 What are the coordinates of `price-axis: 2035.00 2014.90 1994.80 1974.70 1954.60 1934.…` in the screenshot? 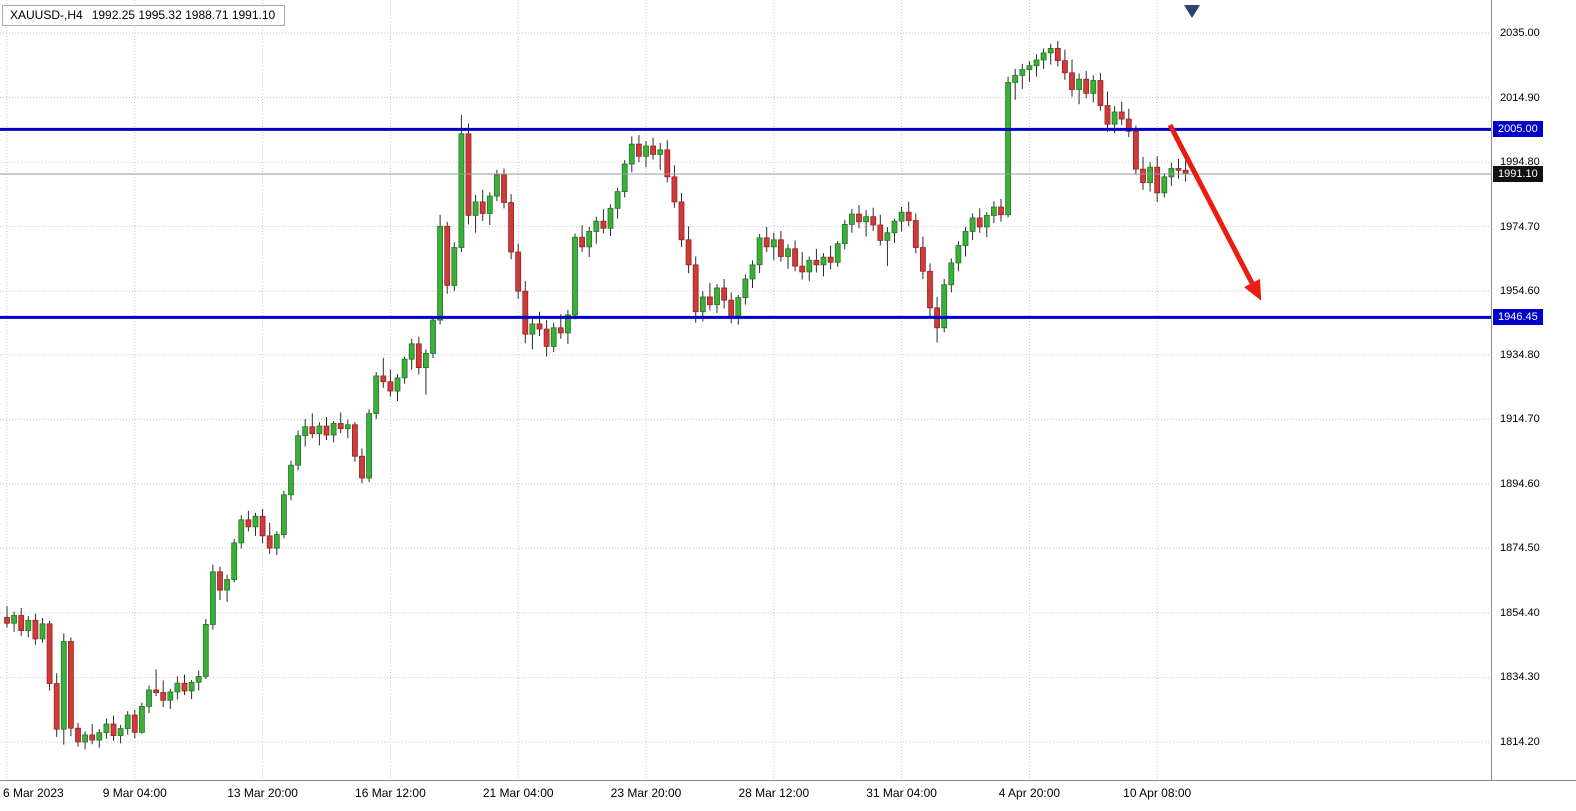 It's located at (1533, 390).